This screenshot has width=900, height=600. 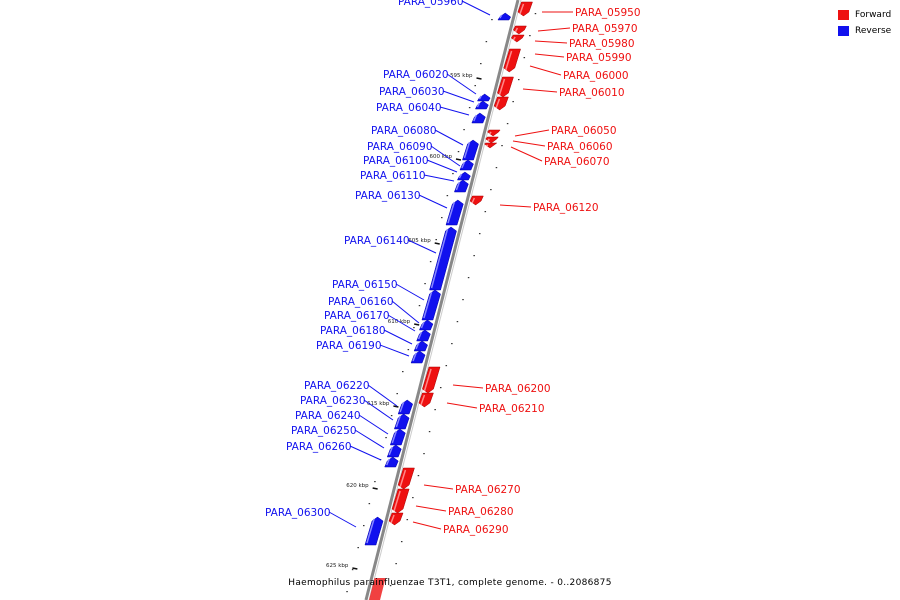 I want to click on gene-para-06070: PARA_06070, so click(x=547, y=155).